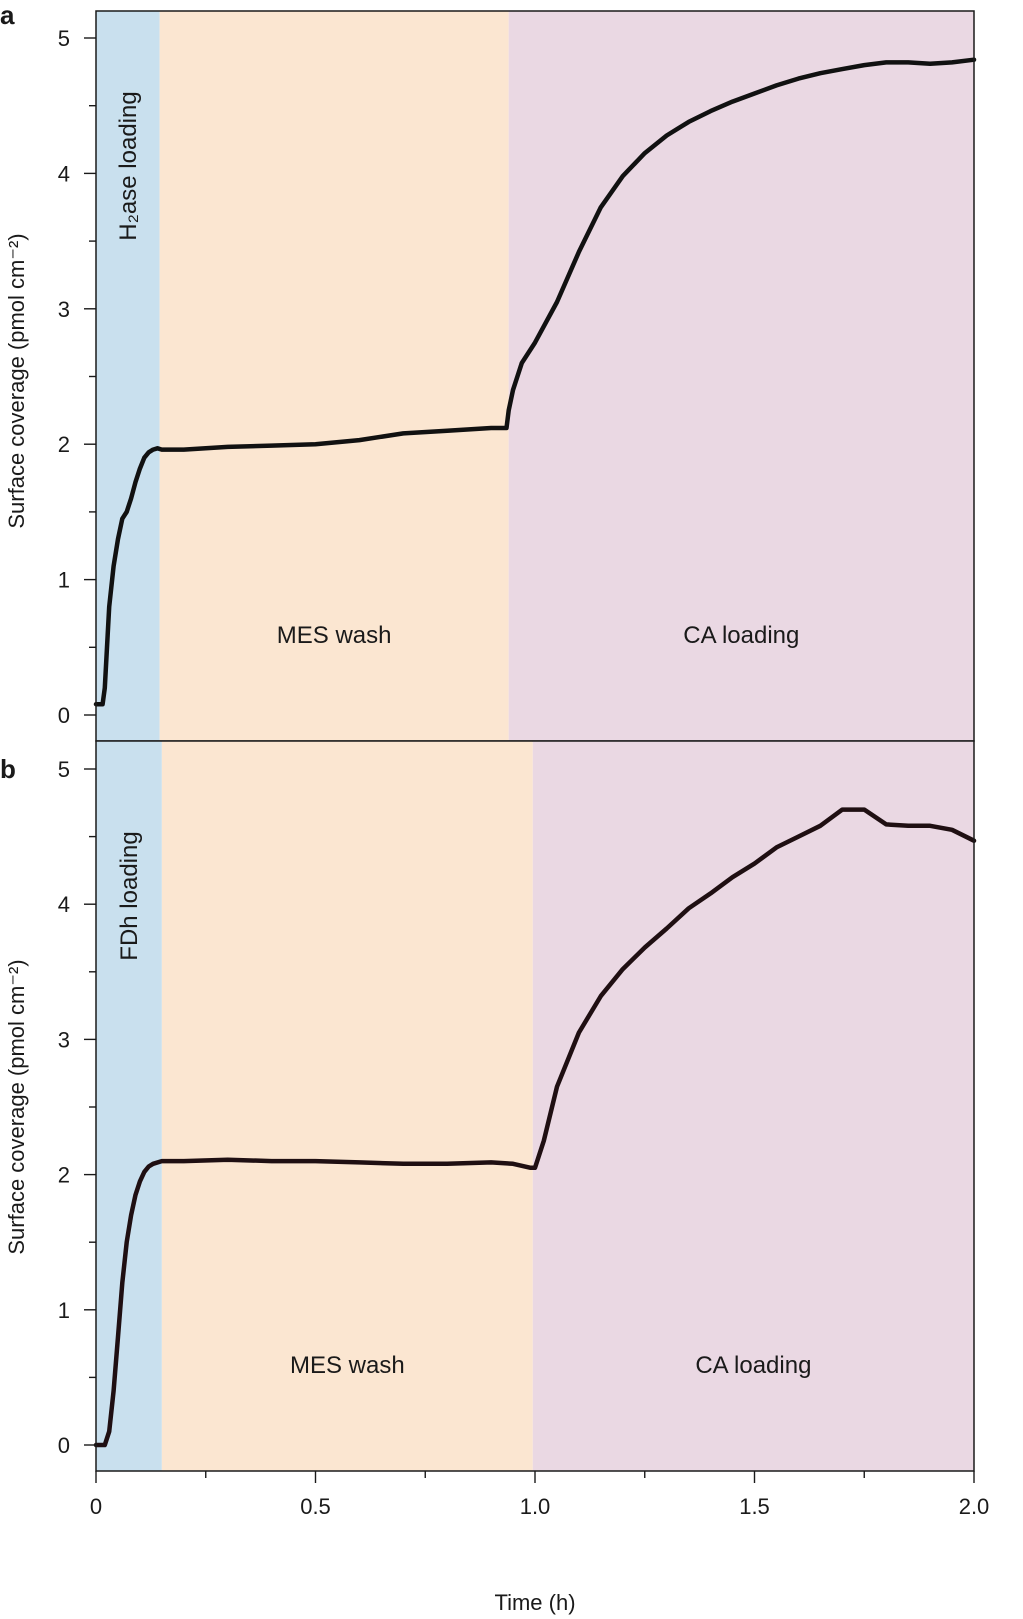 This screenshot has width=1023, height=1619. What do you see at coordinates (96, 1506) in the screenshot?
I see `x-tick-label: 0` at bounding box center [96, 1506].